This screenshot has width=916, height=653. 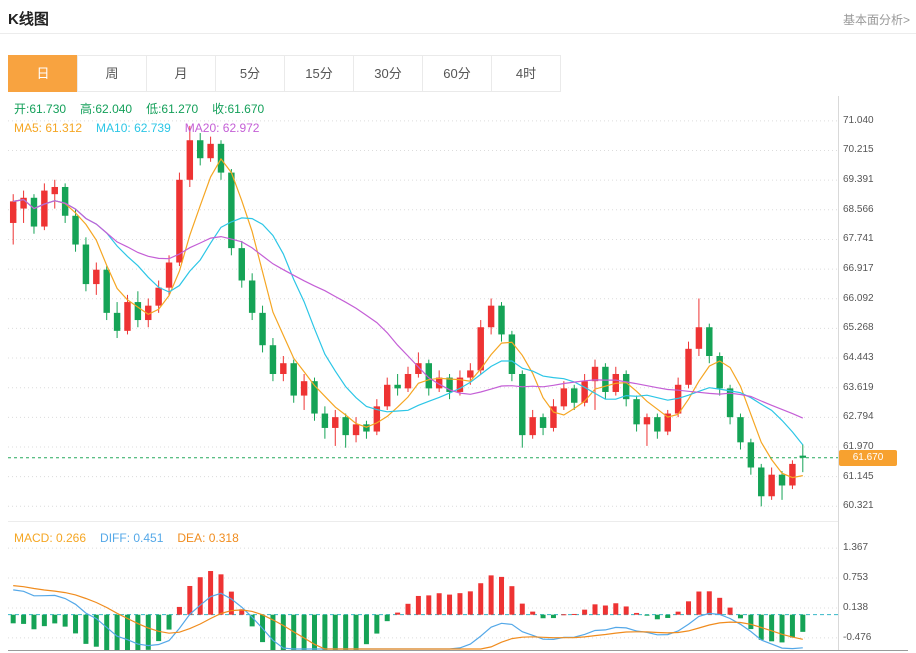 What do you see at coordinates (181, 73) in the screenshot?
I see `tab-月: 月` at bounding box center [181, 73].